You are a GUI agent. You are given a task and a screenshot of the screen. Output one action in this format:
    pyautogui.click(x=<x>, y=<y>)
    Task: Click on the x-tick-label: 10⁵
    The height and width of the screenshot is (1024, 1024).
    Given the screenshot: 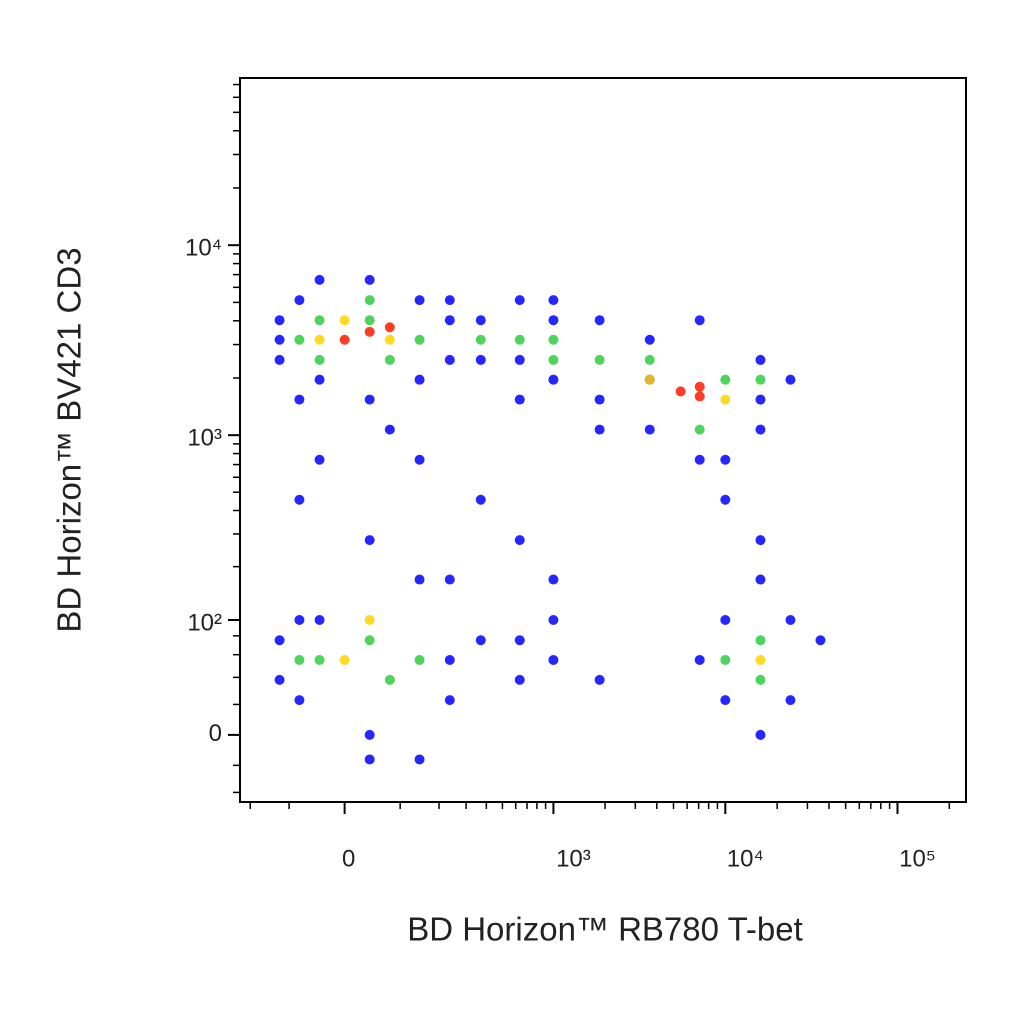 What is the action you would take?
    pyautogui.click(x=917, y=858)
    